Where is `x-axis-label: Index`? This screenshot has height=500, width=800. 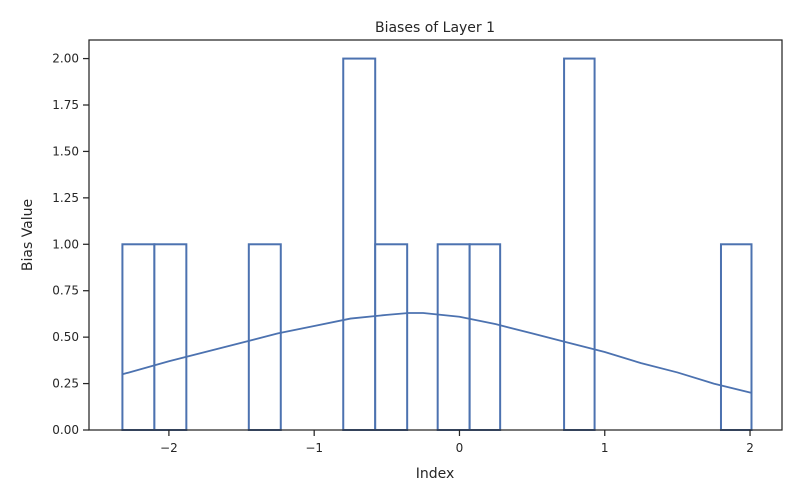
x-axis-label: Index is located at coordinates (435, 474).